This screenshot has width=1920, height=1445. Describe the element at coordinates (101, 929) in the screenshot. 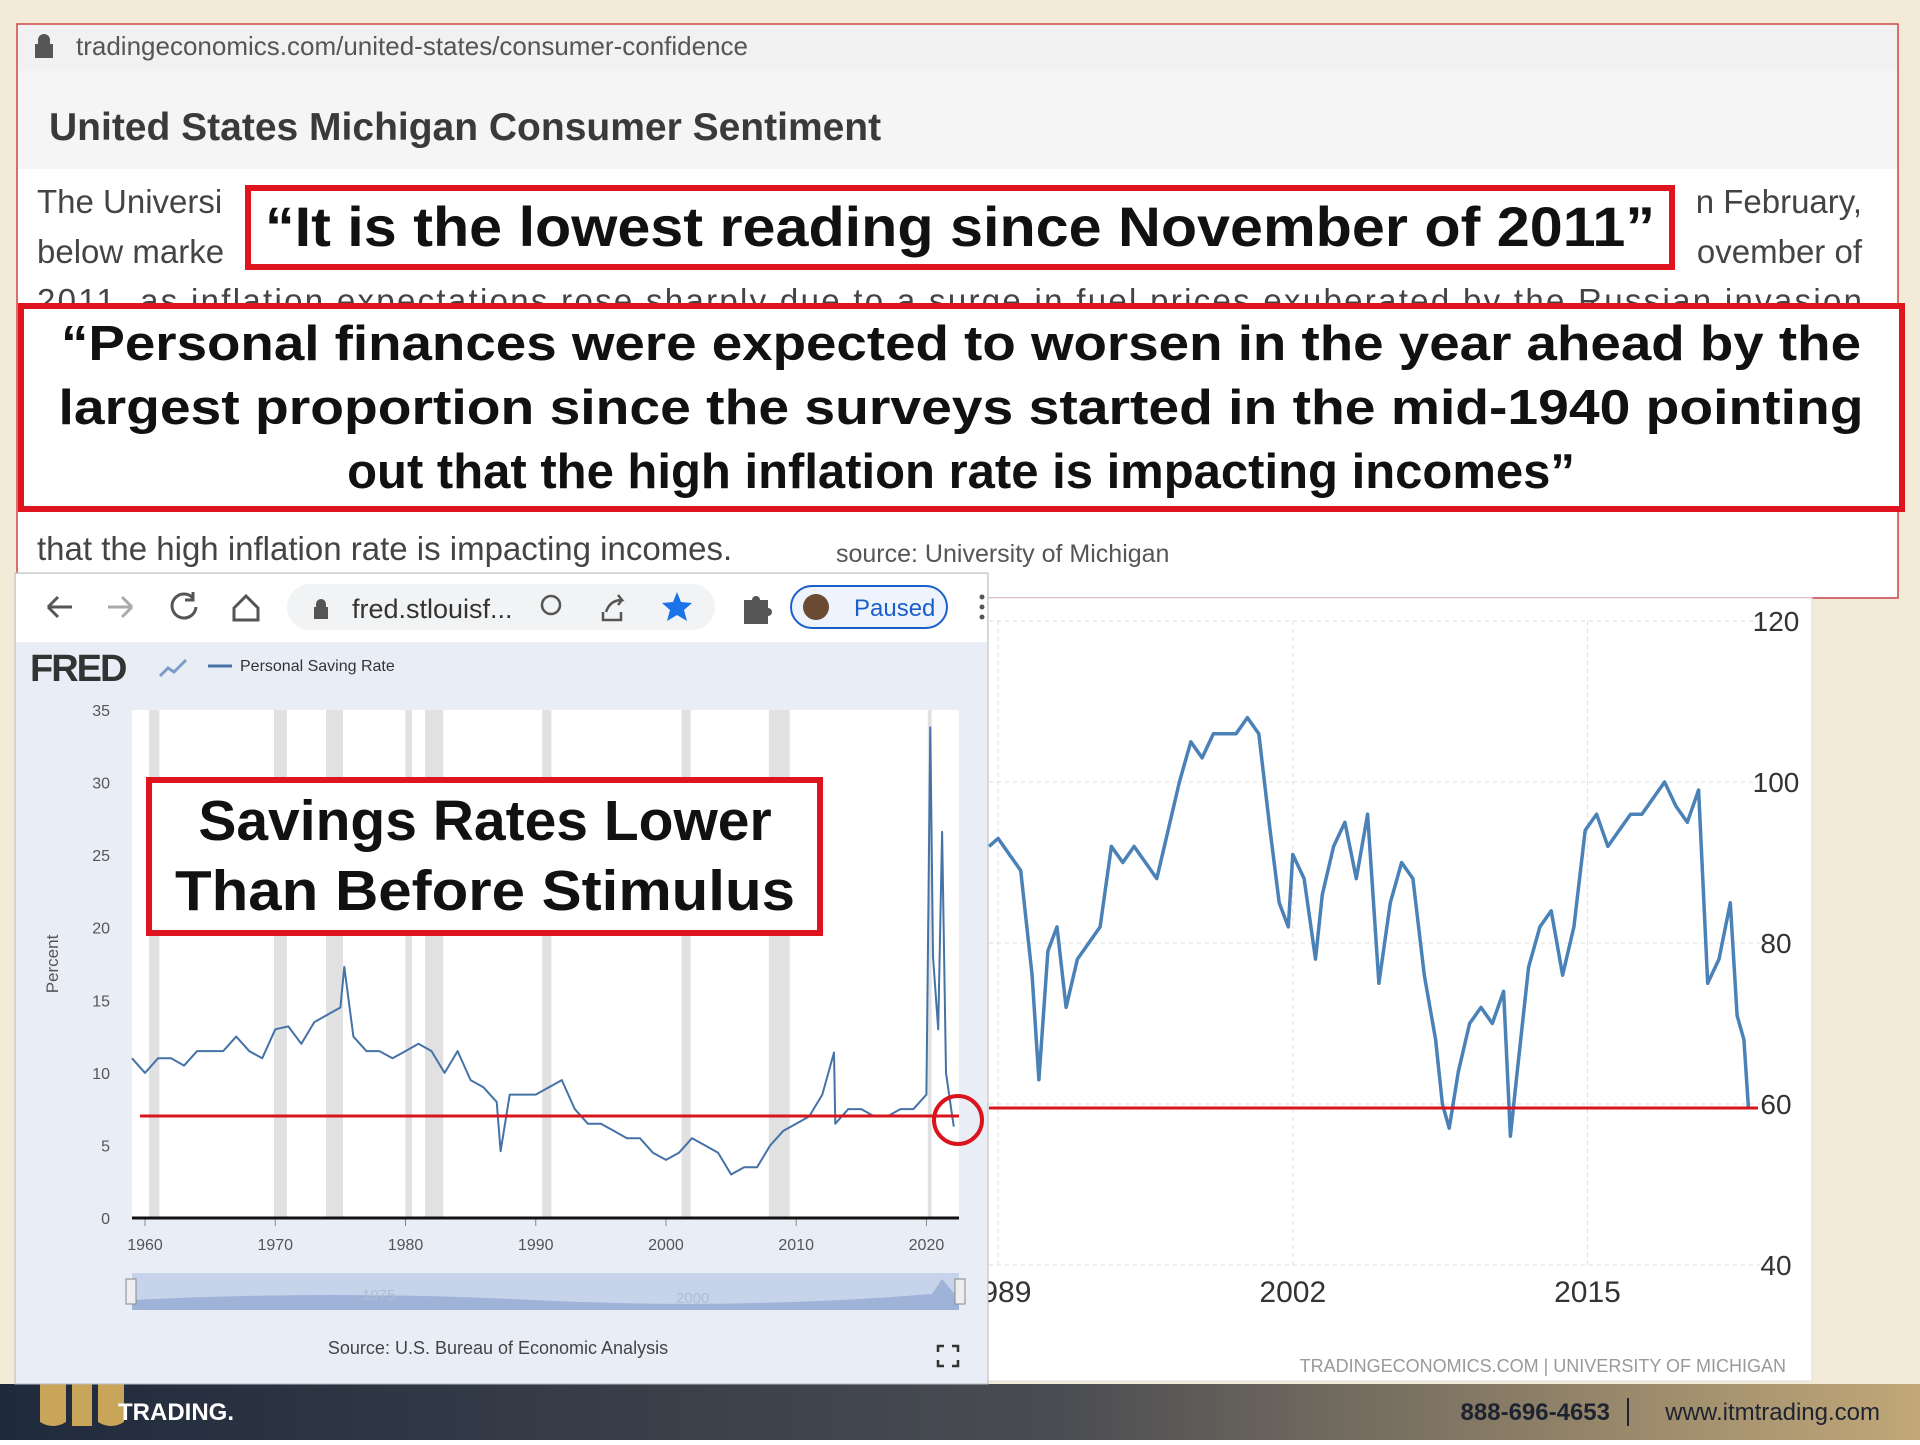

I see `y-tick-label: 20` at that location.